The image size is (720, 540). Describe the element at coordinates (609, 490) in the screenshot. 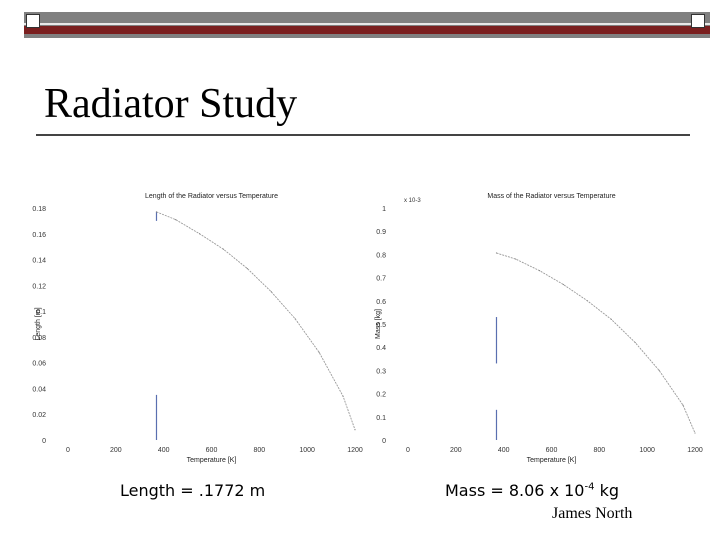

I see `mass-caption-unit: kg` at that location.